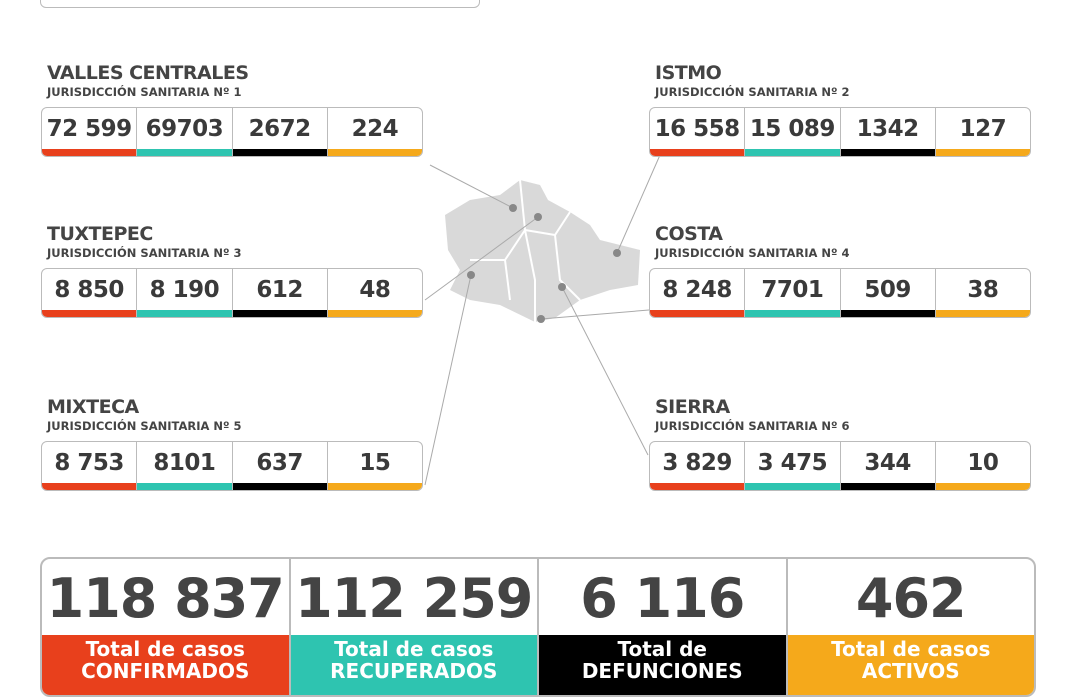 This screenshot has height=697, width=1080. I want to click on region-value: 2672, so click(280, 132).